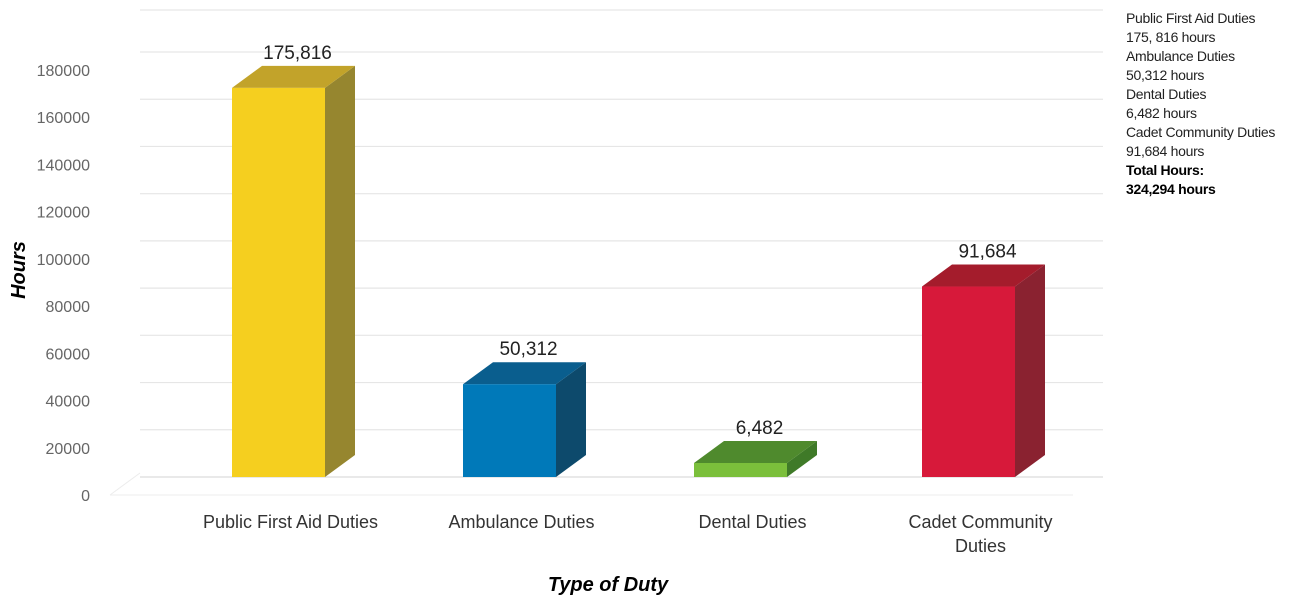 Image resolution: width=1311 pixels, height=598 pixels. I want to click on y-tick-label: 140000, so click(63, 165).